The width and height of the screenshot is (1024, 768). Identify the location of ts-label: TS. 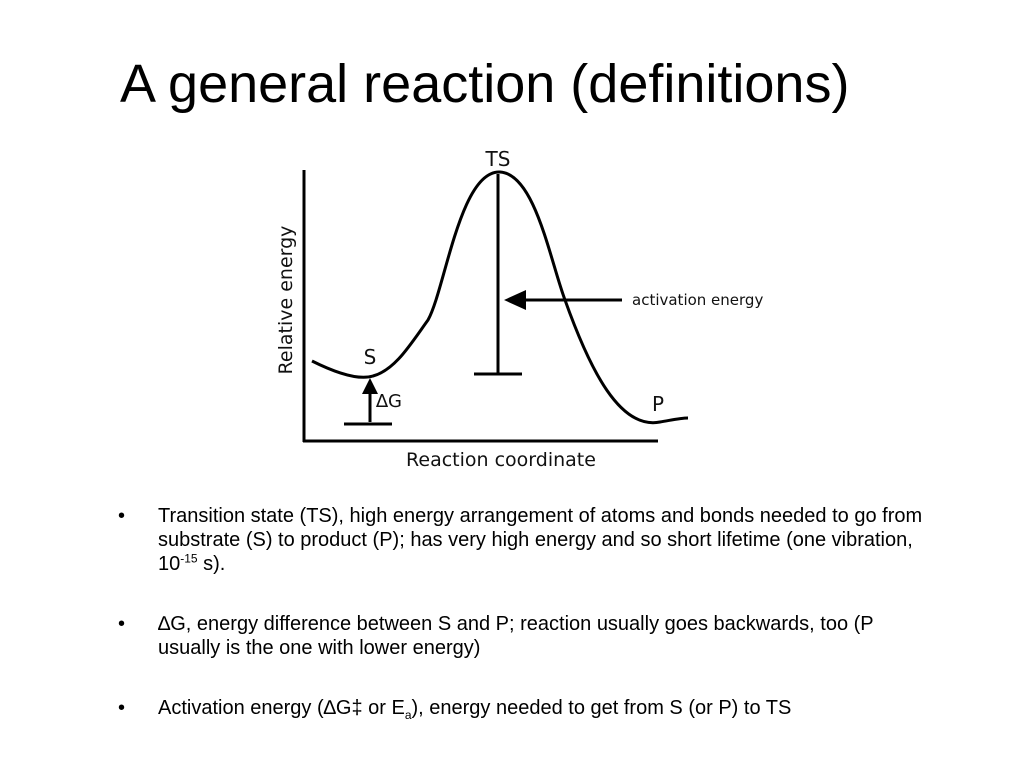
(498, 159).